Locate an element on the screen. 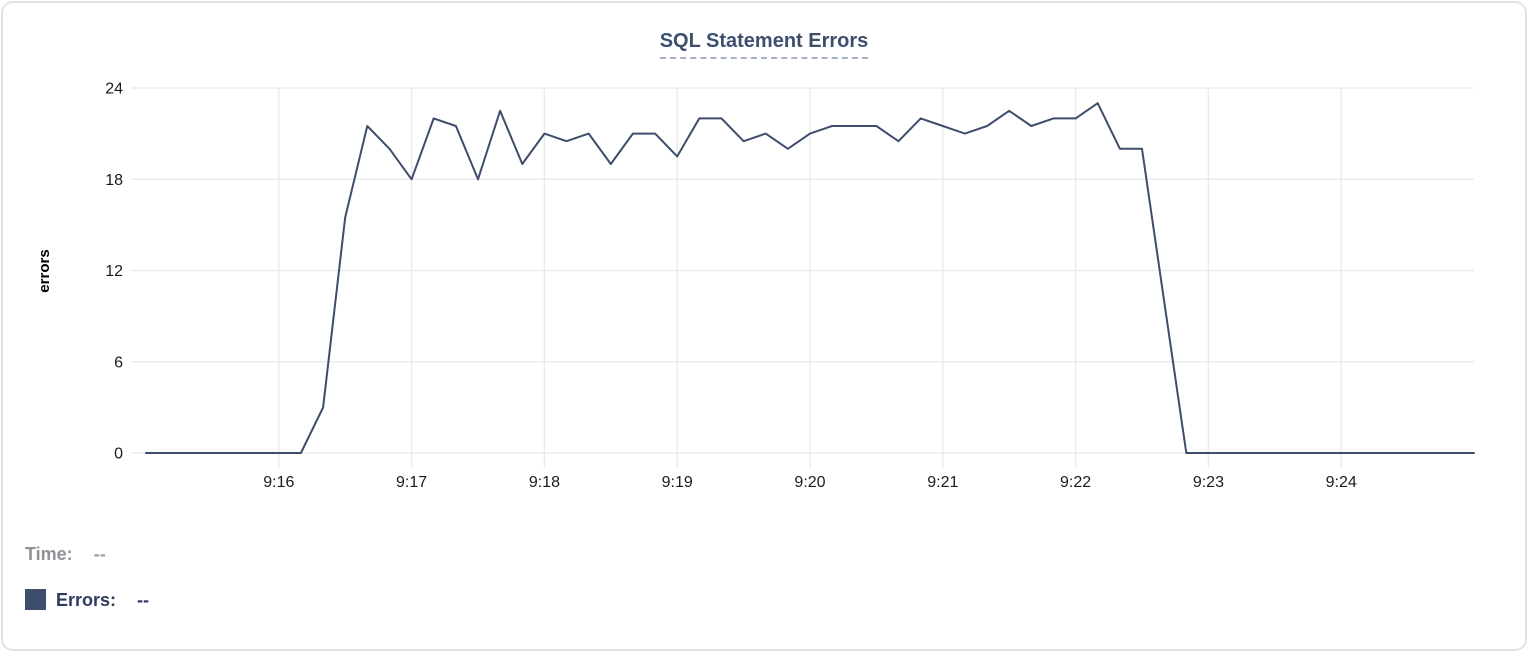  legend-errors-readout: Errors: -- is located at coordinates (87, 600).